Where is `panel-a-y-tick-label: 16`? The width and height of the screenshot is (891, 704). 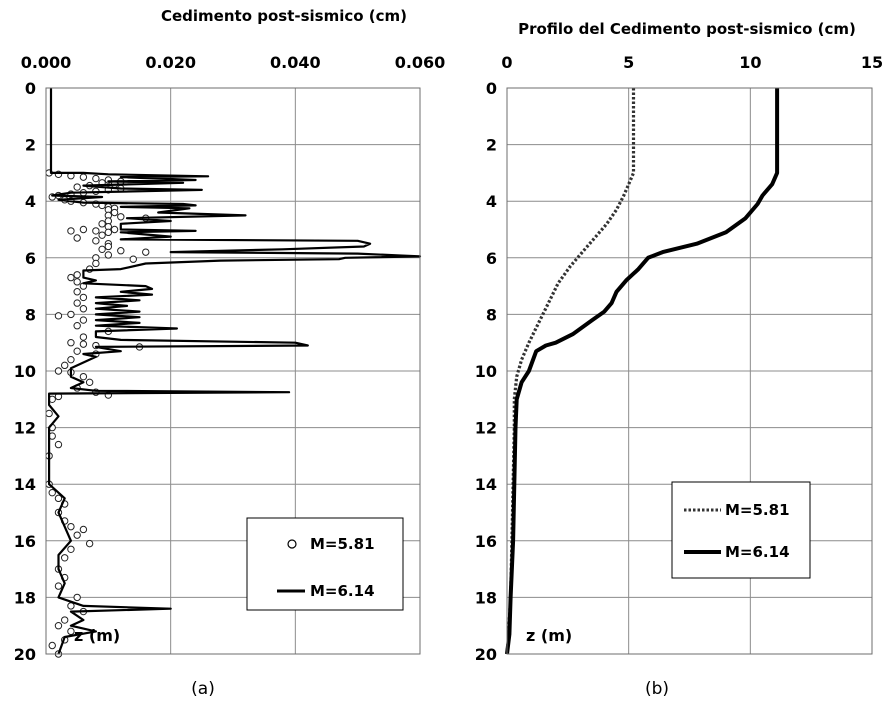 panel-a-y-tick-label: 16 is located at coordinates (25, 541).